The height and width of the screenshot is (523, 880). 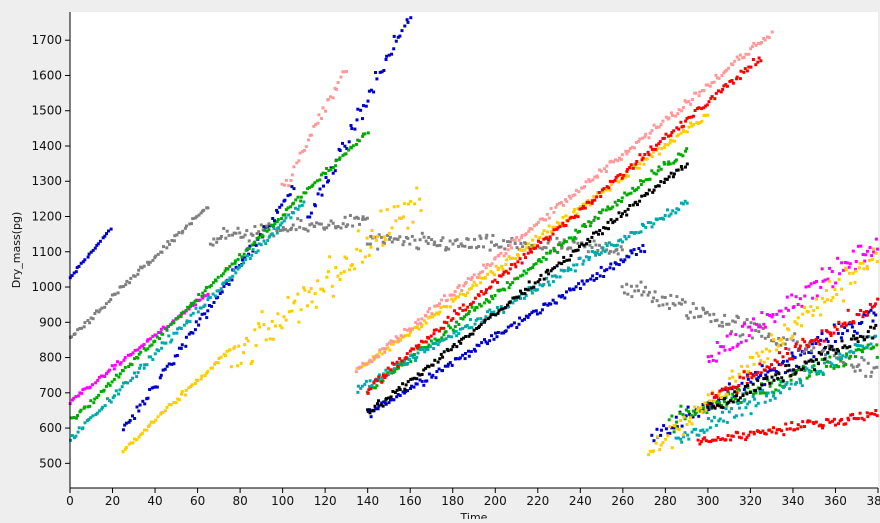 I want to click on y-tick-label: 1600, so click(x=46, y=75).